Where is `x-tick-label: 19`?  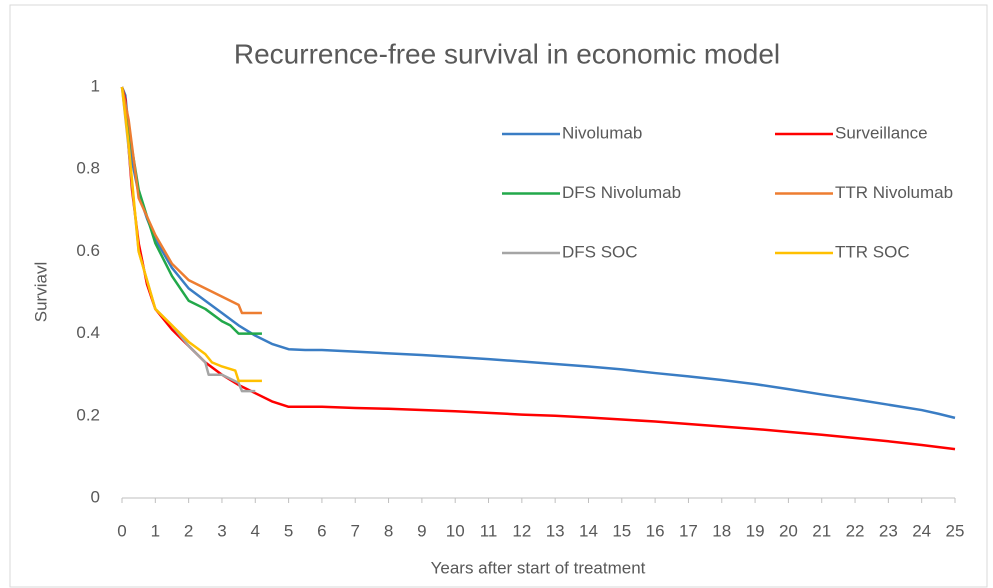
x-tick-label: 19 is located at coordinates (755, 530).